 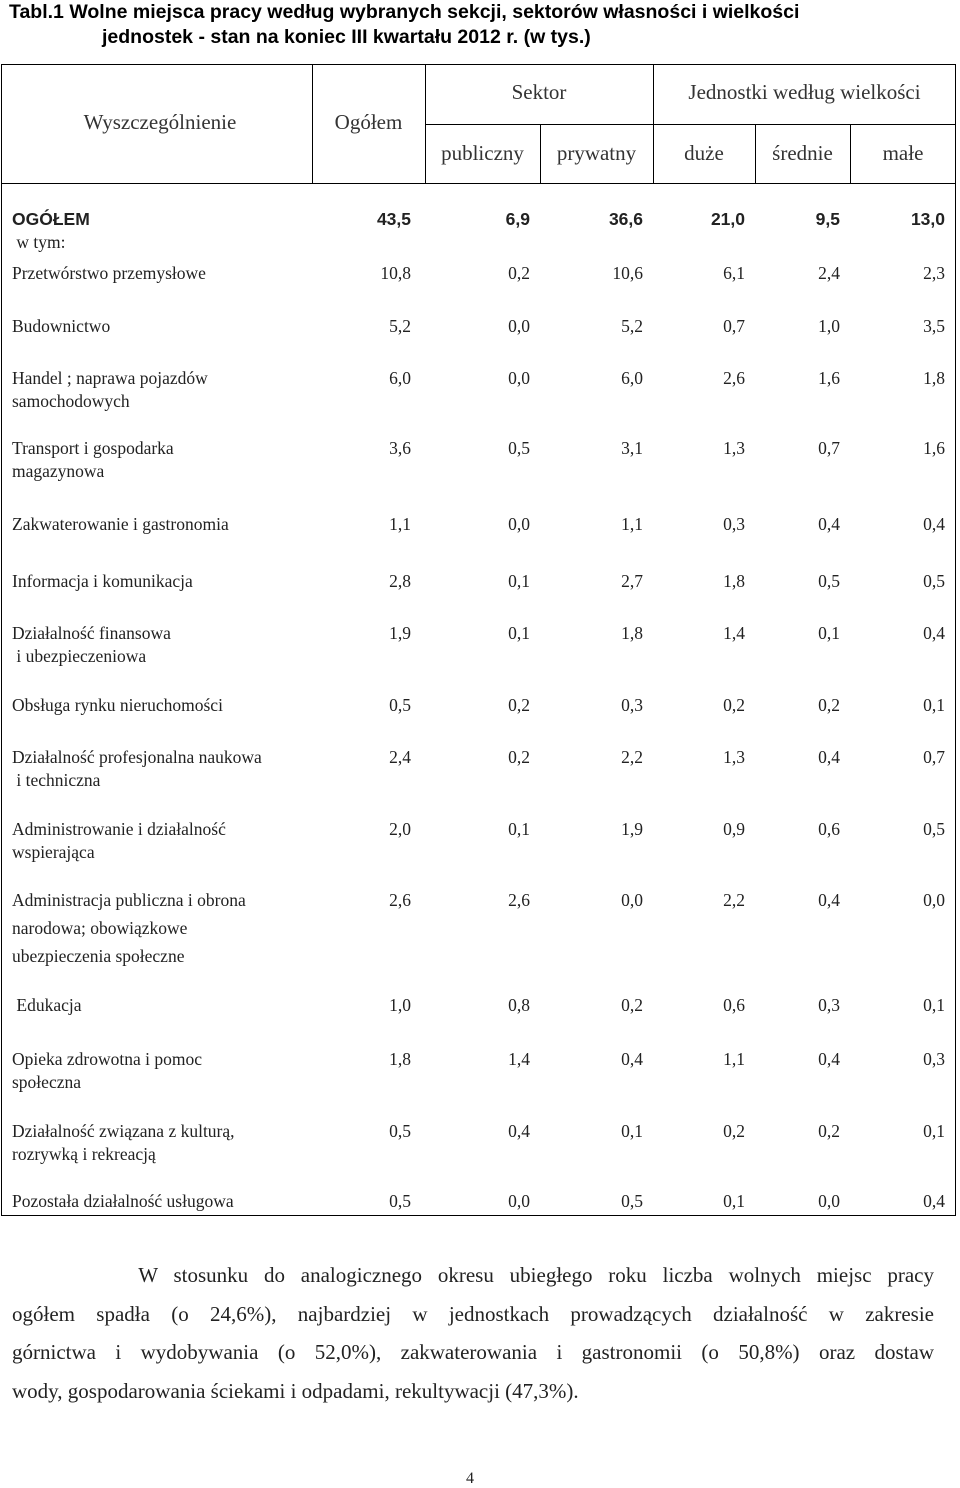 I want to click on row-label-line: Działalność finansowa, so click(x=91, y=633).